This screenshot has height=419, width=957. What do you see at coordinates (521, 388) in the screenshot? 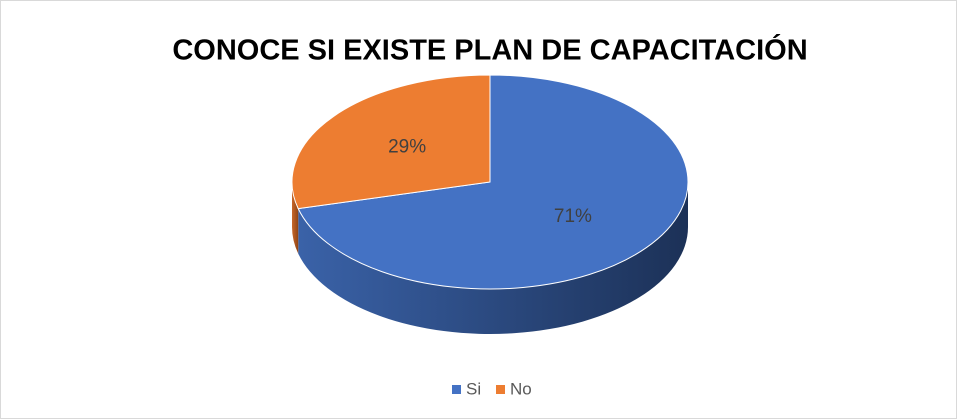
I see `legend-label: No` at bounding box center [521, 388].